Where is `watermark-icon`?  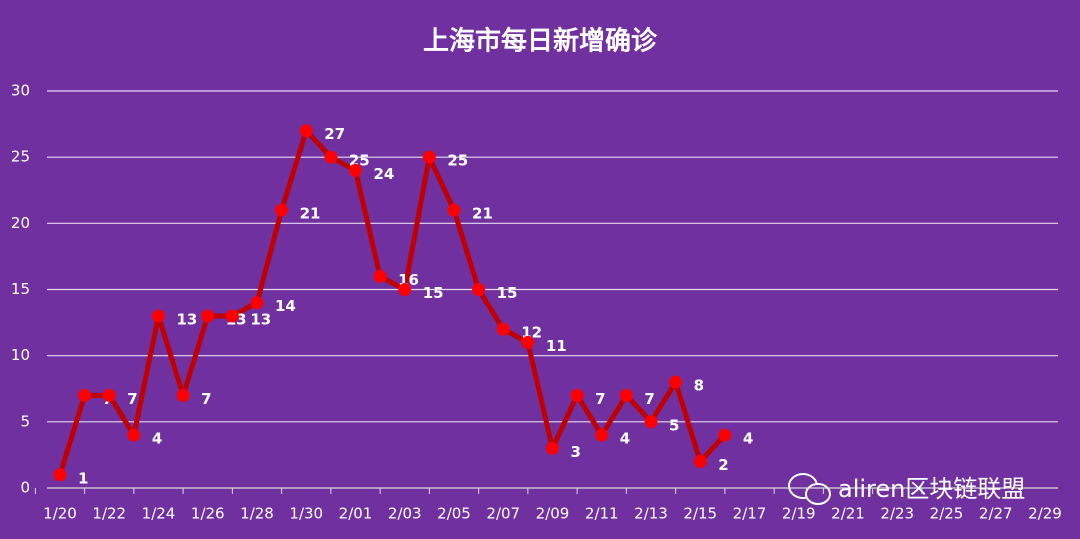 watermark-icon is located at coordinates (809, 489).